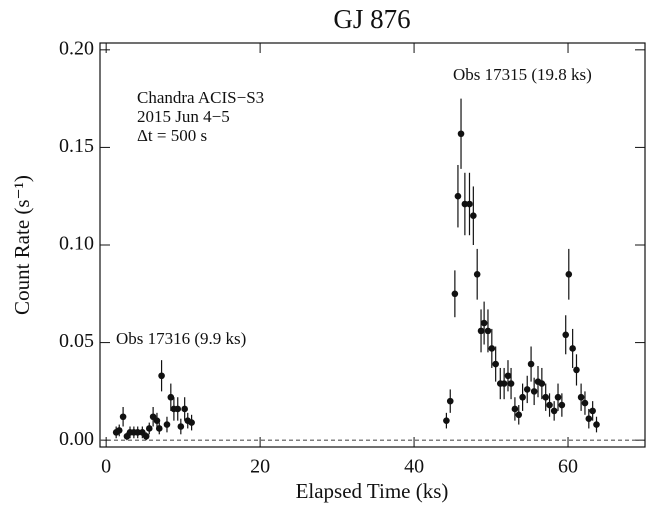 The image size is (647, 508). I want to click on y-axis-label: Count Rate (s⁻¹), so click(22, 245).